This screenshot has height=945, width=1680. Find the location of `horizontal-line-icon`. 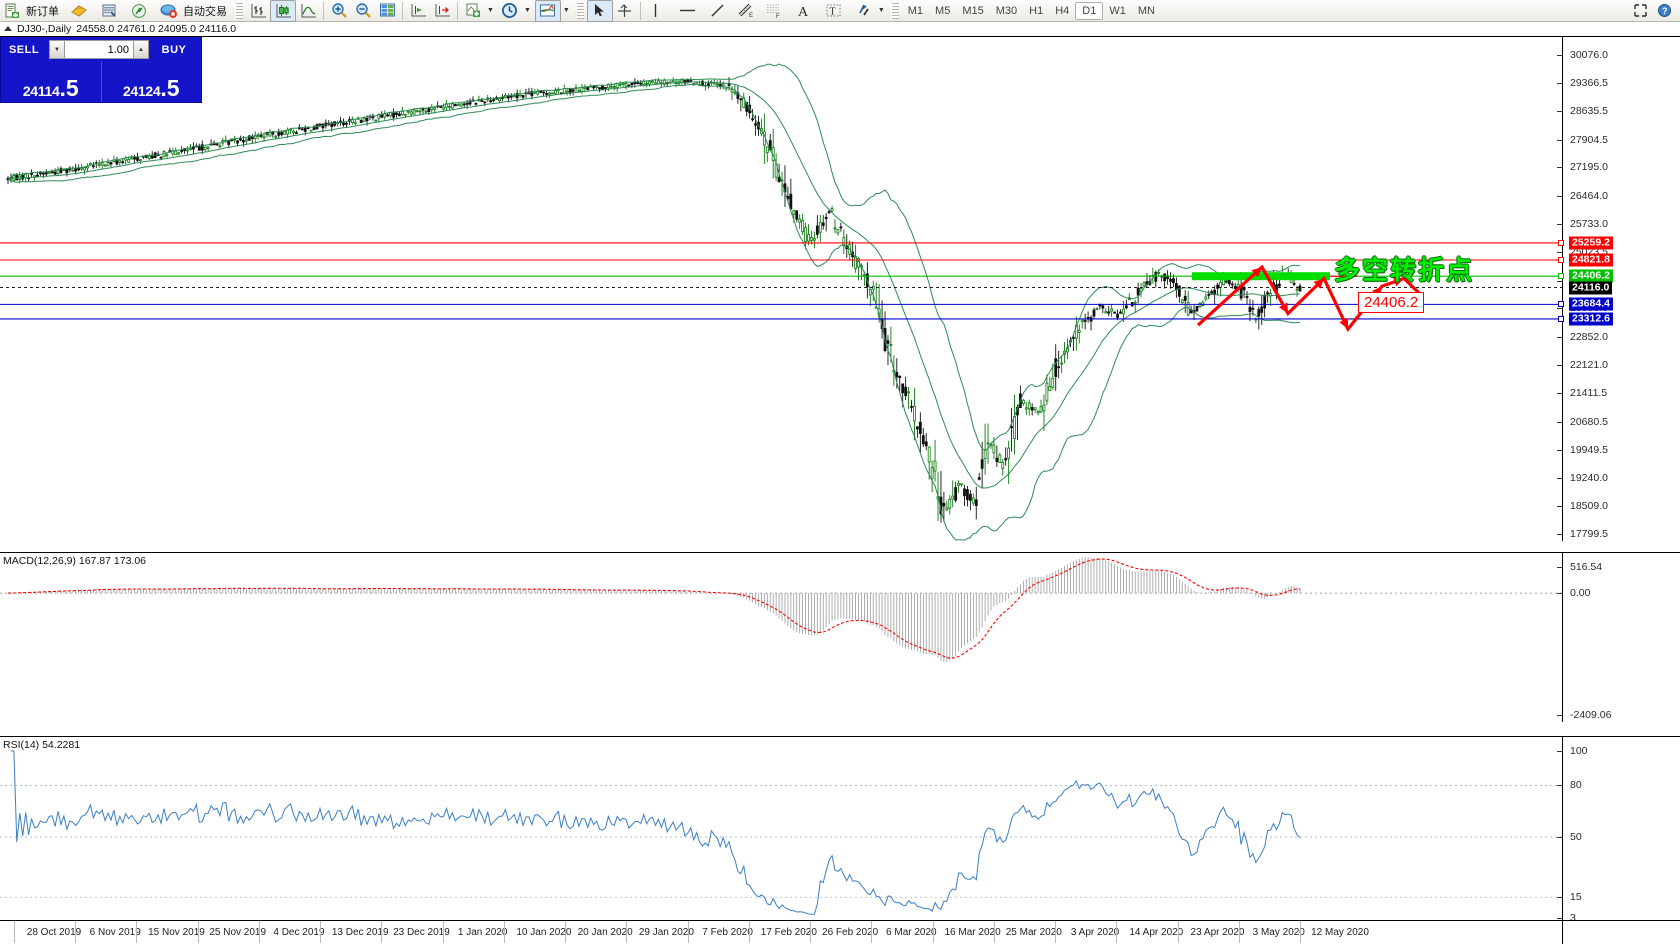

horizontal-line-icon is located at coordinates (688, 11).